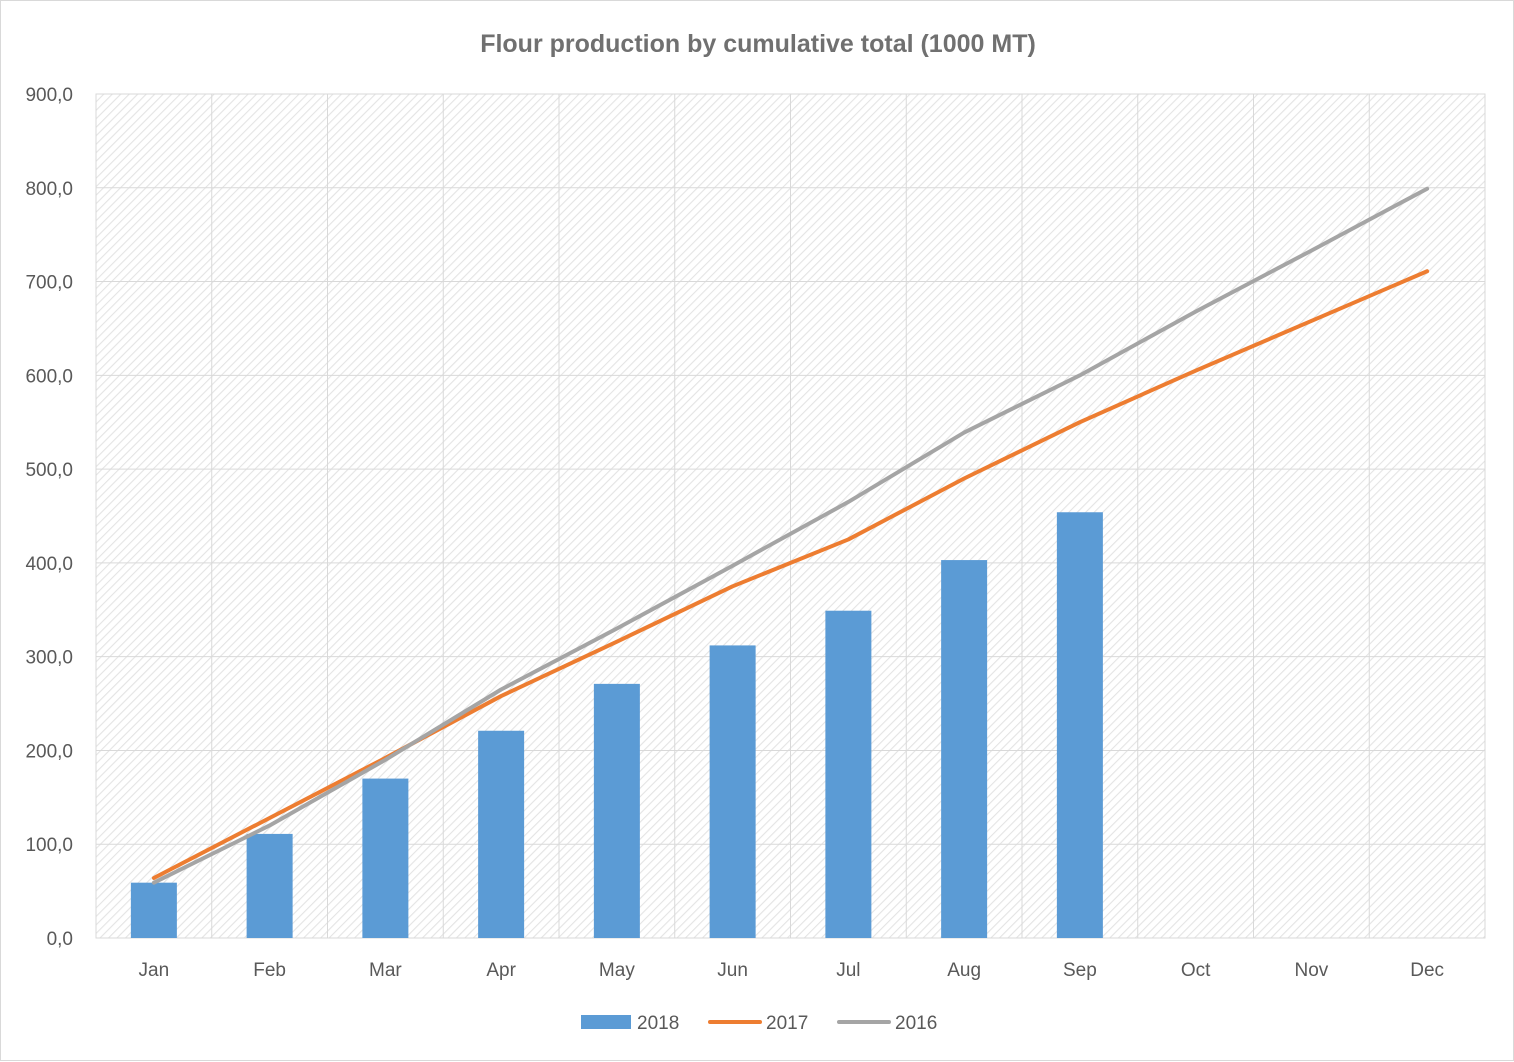  I want to click on y-tick-label: 900,0, so click(49, 95).